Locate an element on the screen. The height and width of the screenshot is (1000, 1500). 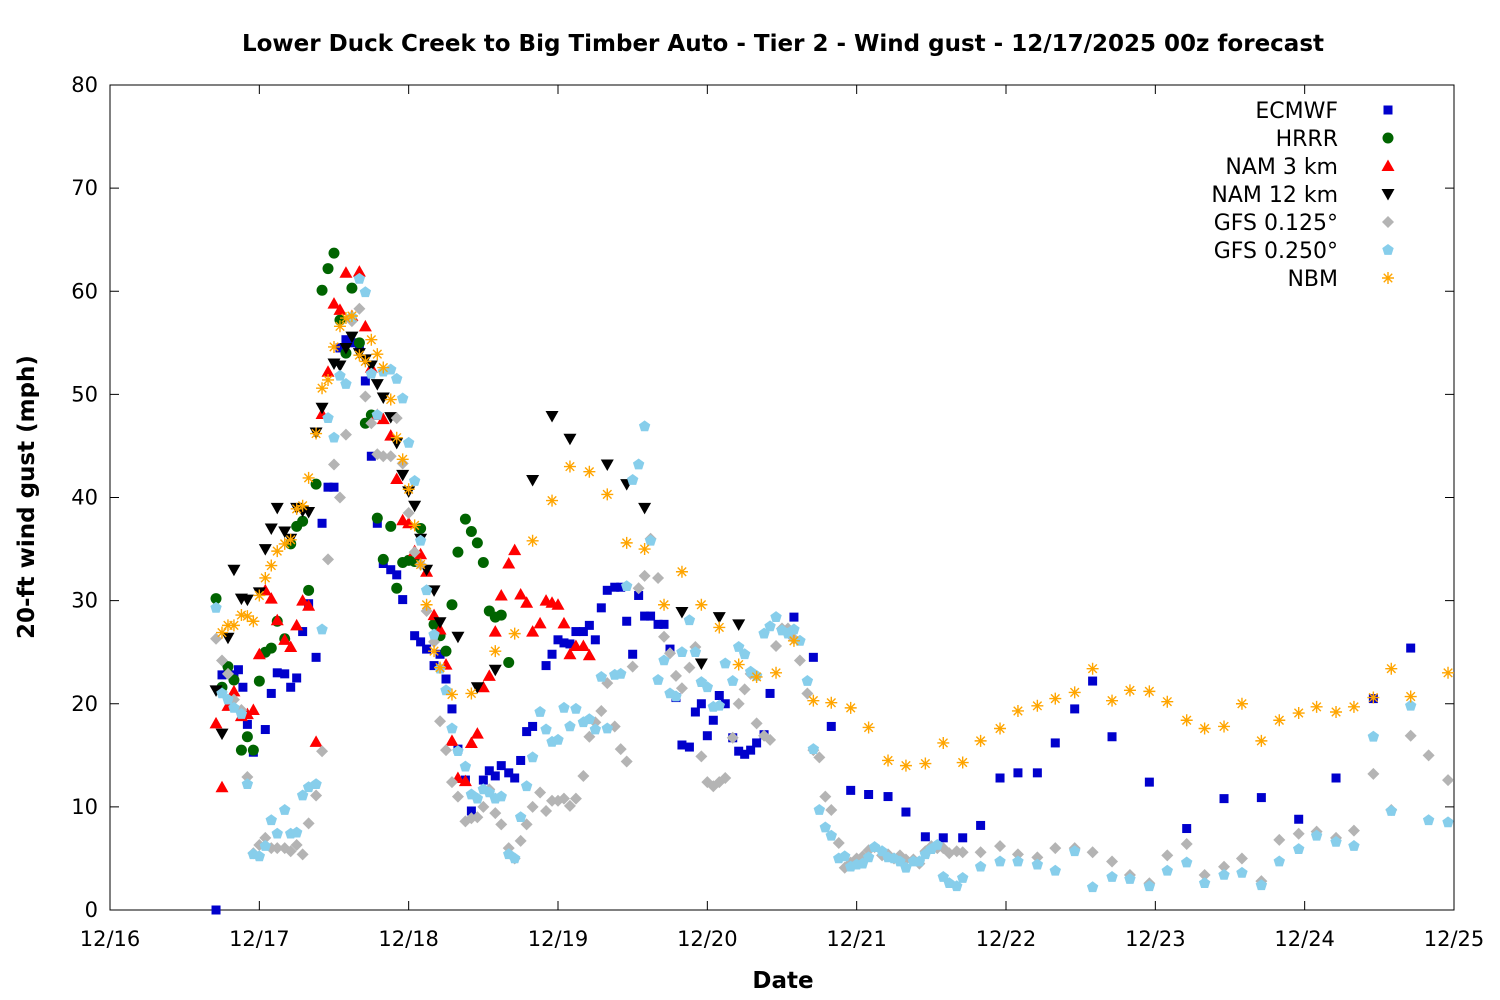
x-tick-label: 12/25 is located at coordinates (1454, 939).